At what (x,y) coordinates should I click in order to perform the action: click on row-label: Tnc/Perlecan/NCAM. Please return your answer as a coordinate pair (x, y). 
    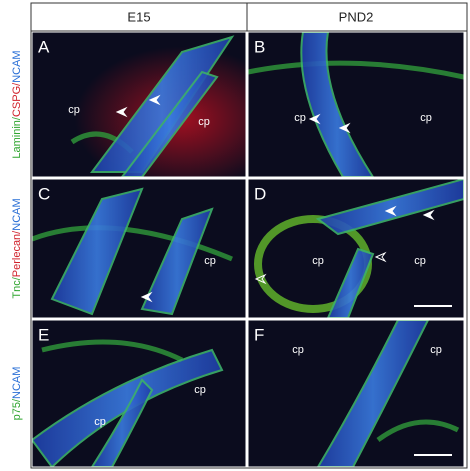
    Looking at the image, I should click on (17, 248).